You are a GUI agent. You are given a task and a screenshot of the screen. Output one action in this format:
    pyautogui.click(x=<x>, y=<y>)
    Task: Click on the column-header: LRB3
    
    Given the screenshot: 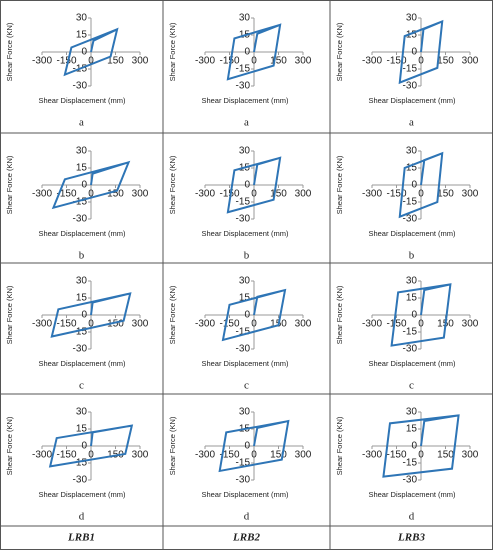 What is the action you would take?
    pyautogui.click(x=411, y=538)
    